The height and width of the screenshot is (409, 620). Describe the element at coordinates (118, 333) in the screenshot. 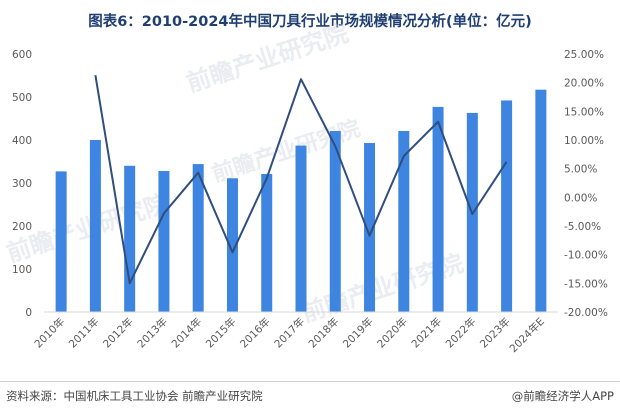

I see `x-axis-tick: 2012年` at that location.